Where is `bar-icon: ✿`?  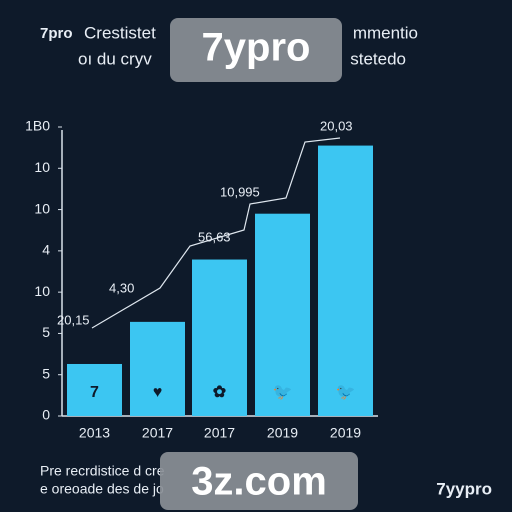
bar-icon: ✿ is located at coordinates (219, 392).